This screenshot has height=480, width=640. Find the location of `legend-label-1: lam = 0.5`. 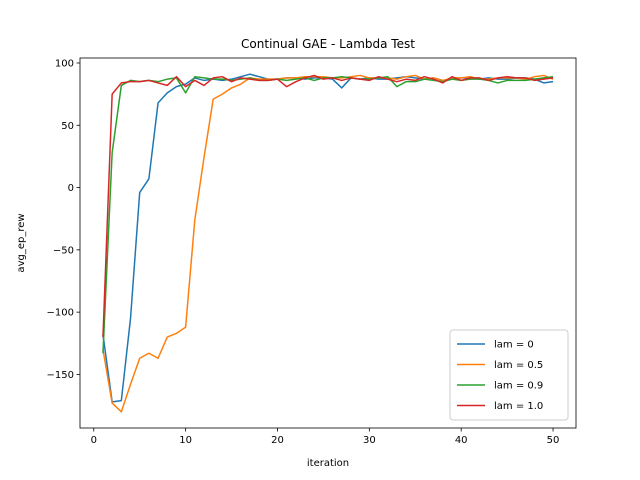

legend-label-1: lam = 0.5 is located at coordinates (518, 365).